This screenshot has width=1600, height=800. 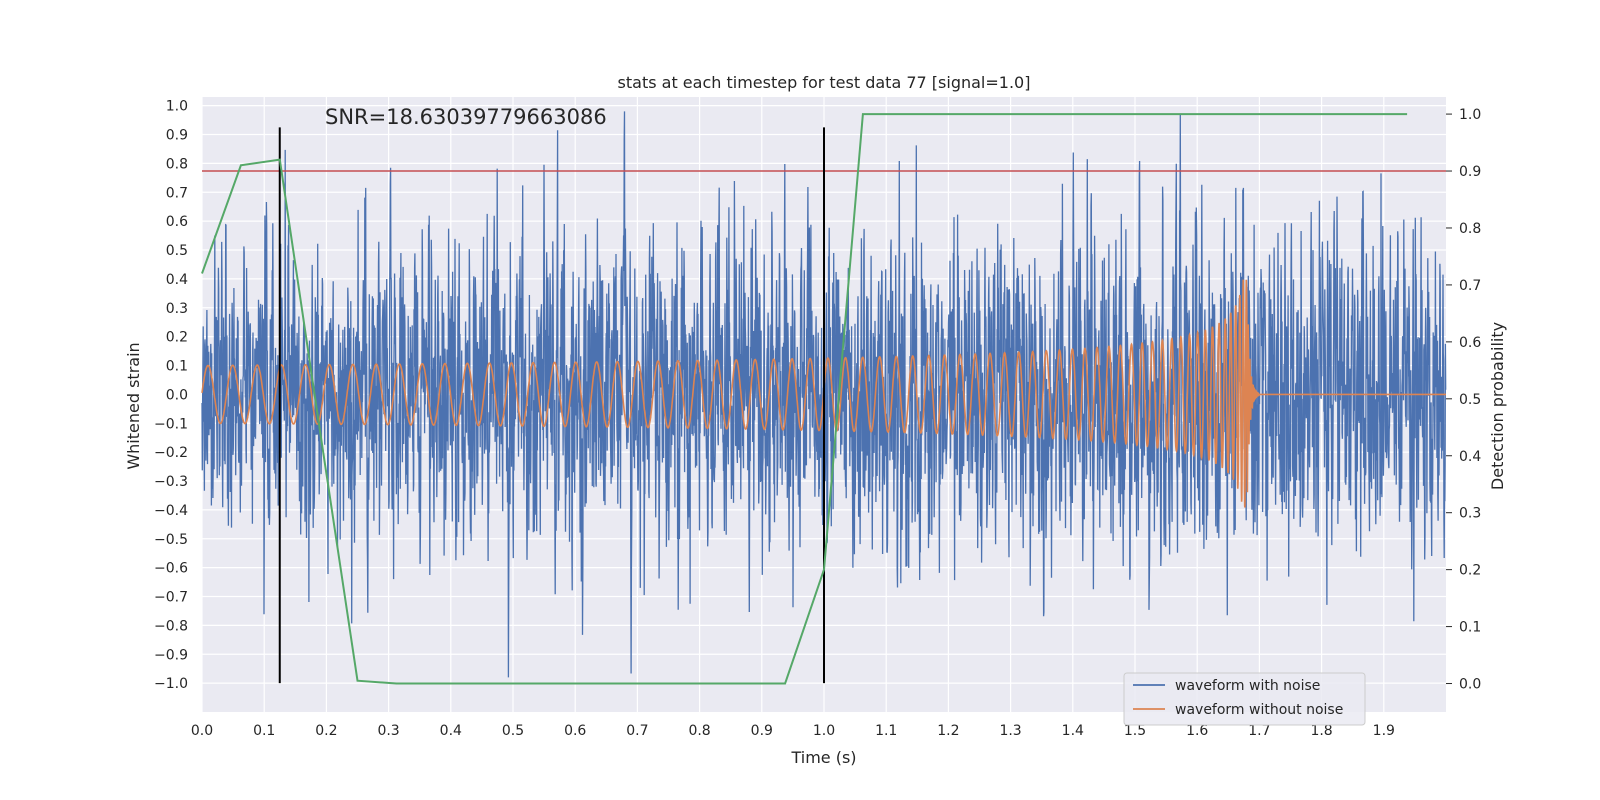 What do you see at coordinates (1497, 406) in the screenshot?
I see `y2-axis-label: Detection probability` at bounding box center [1497, 406].